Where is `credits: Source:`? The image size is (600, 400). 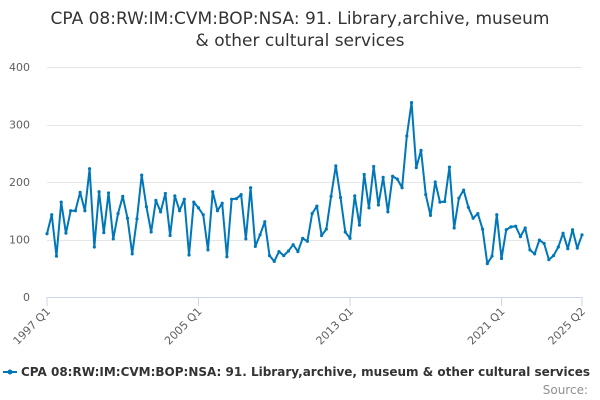
credits: Source: is located at coordinates (565, 390).